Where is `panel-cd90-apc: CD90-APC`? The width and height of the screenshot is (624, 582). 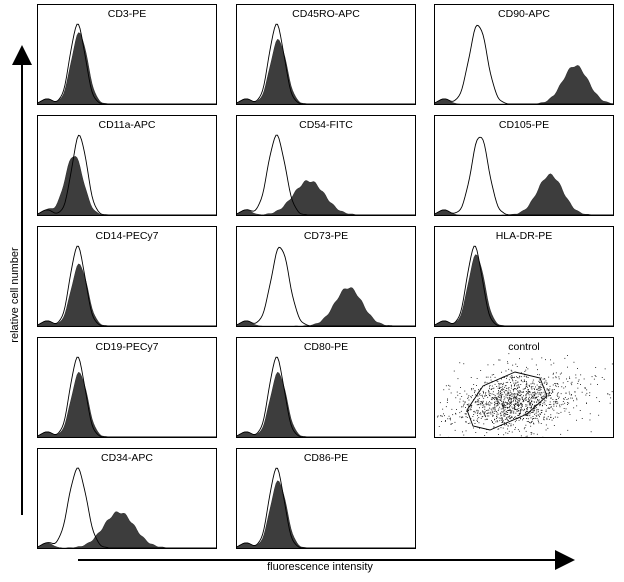
panel-cd90-apc: CD90-APC is located at coordinates (524, 54).